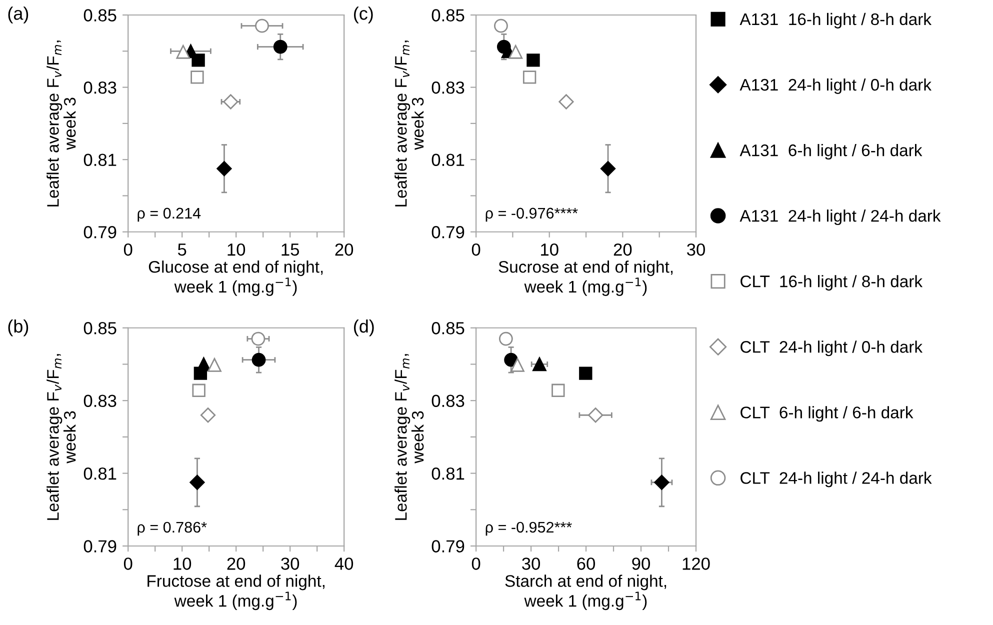 This screenshot has height=625, width=993. What do you see at coordinates (236, 592) in the screenshot?
I see `x-axis-title: Fructose at end of night, week 1 (mg.g$^{−1}$)` at bounding box center [236, 592].